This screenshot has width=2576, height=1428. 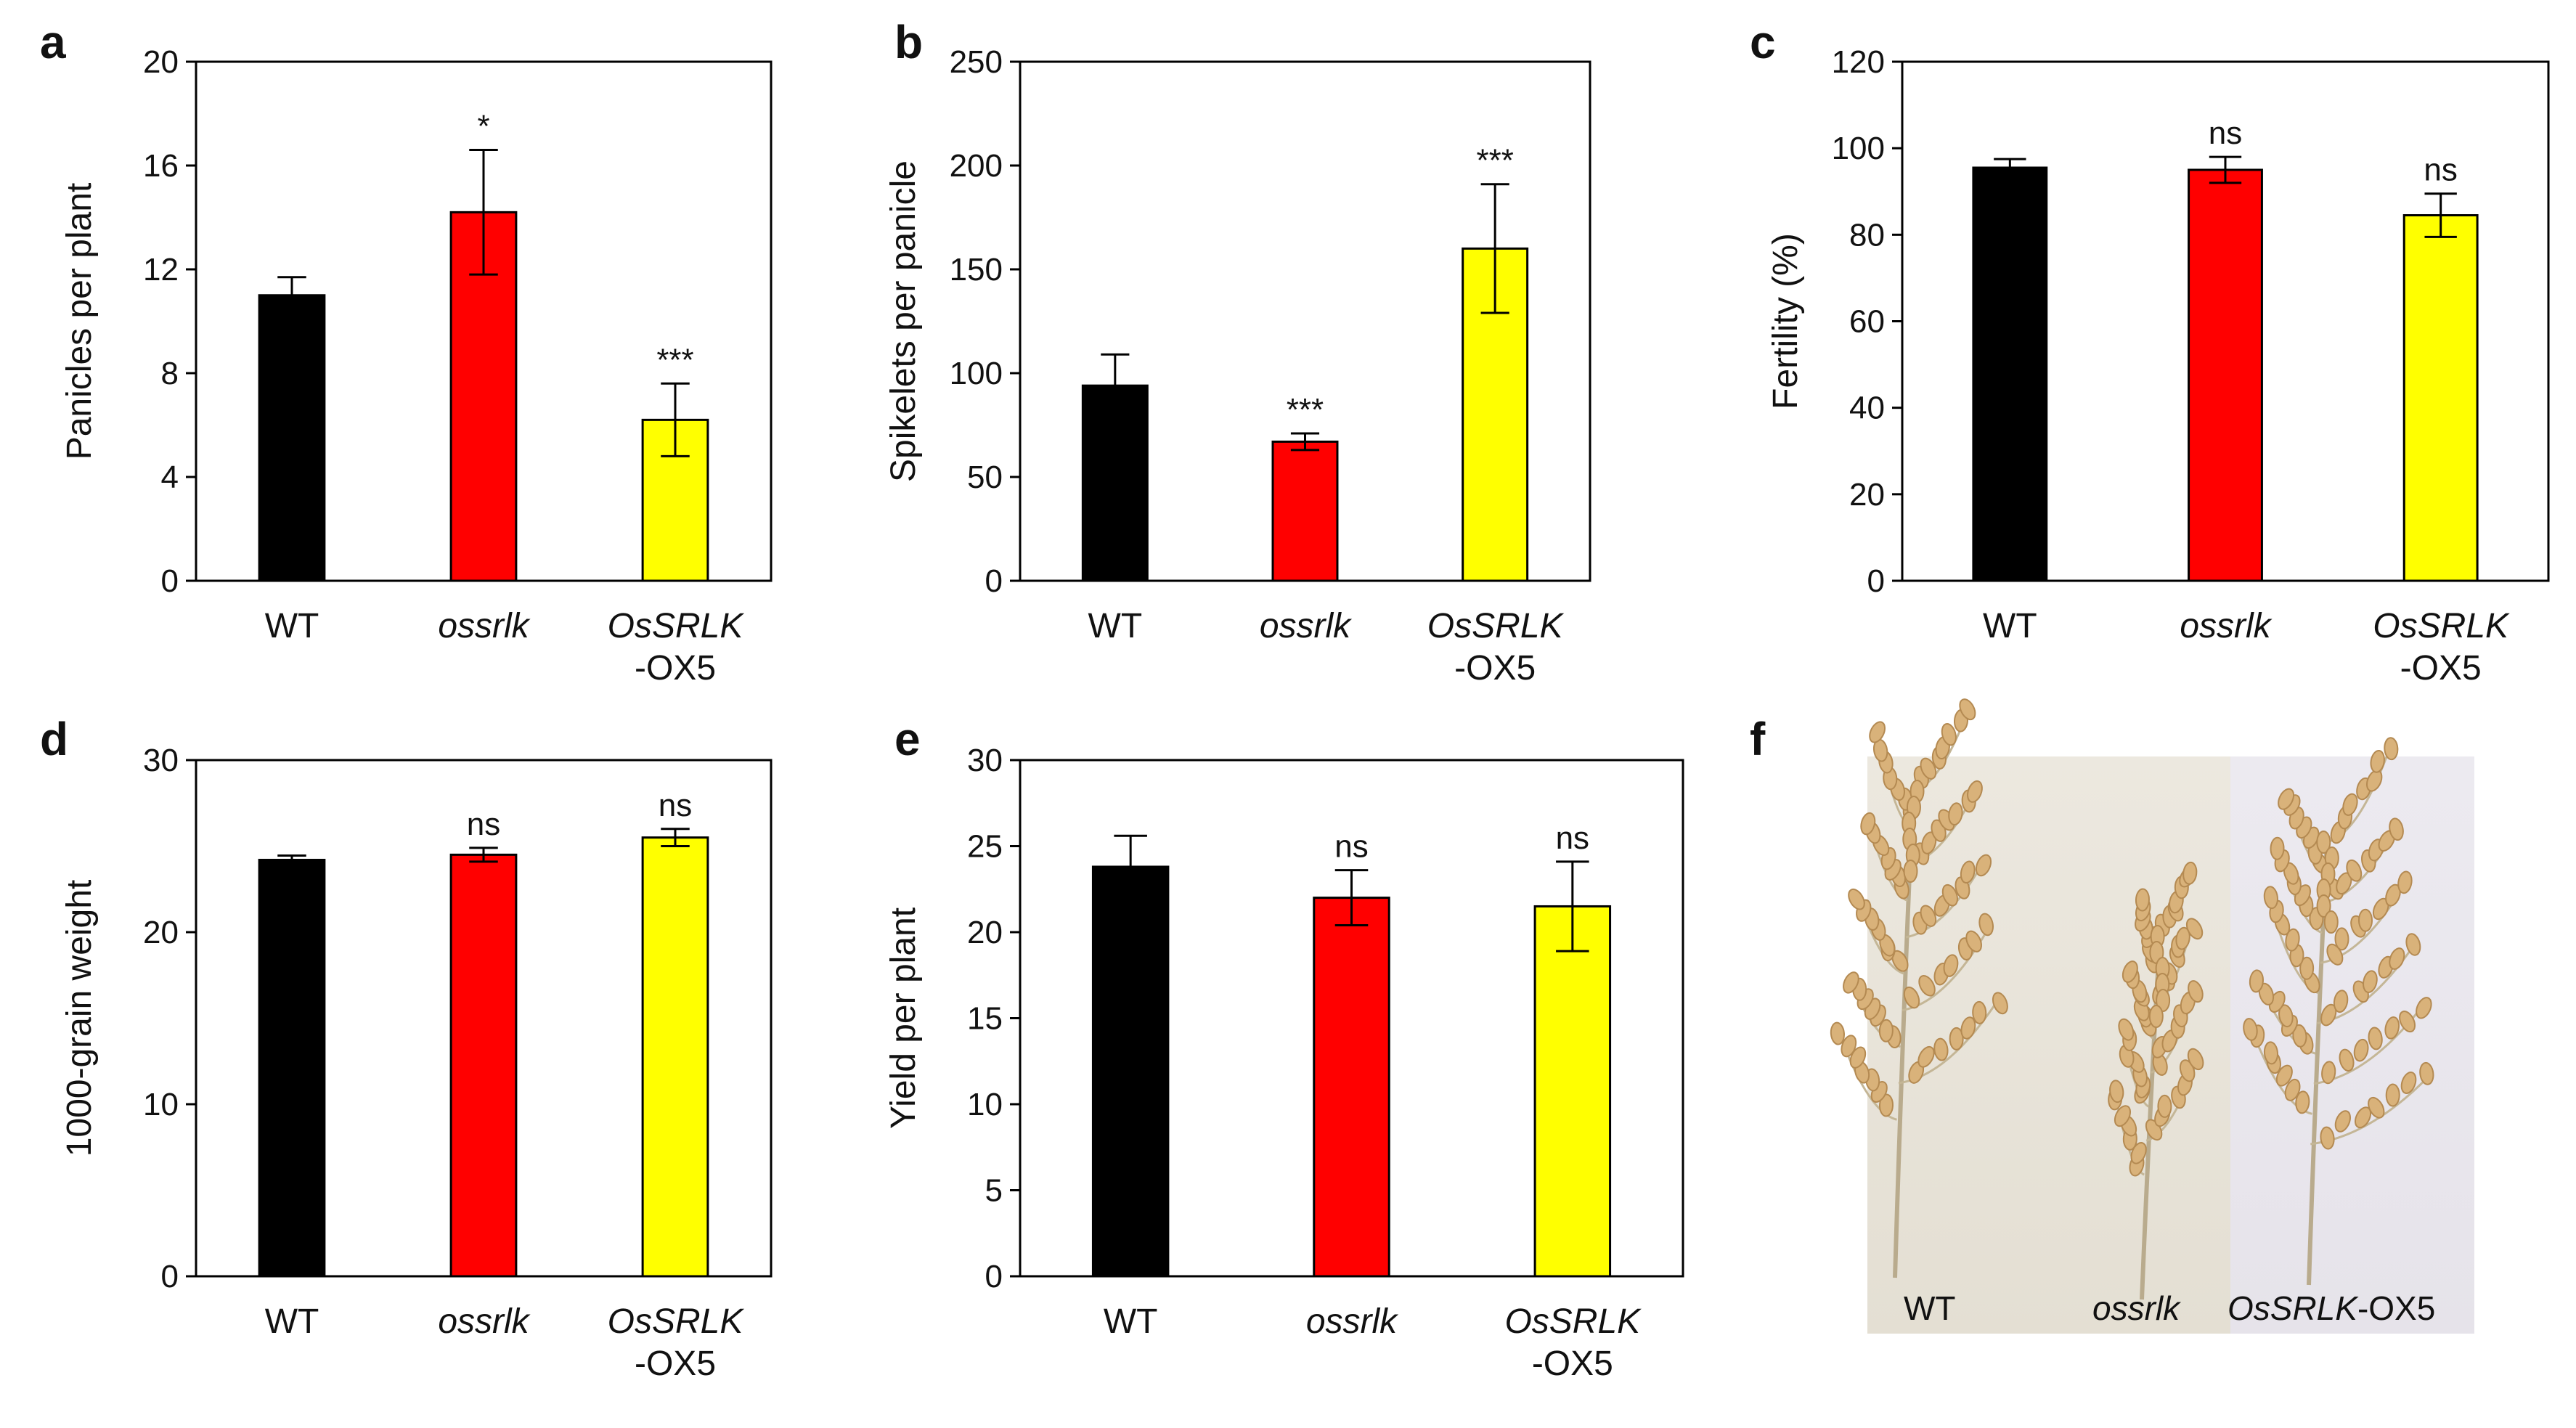 What do you see at coordinates (2293, 1308) in the screenshot?
I see `photo-label-ox5-italic: OsSRLK` at bounding box center [2293, 1308].